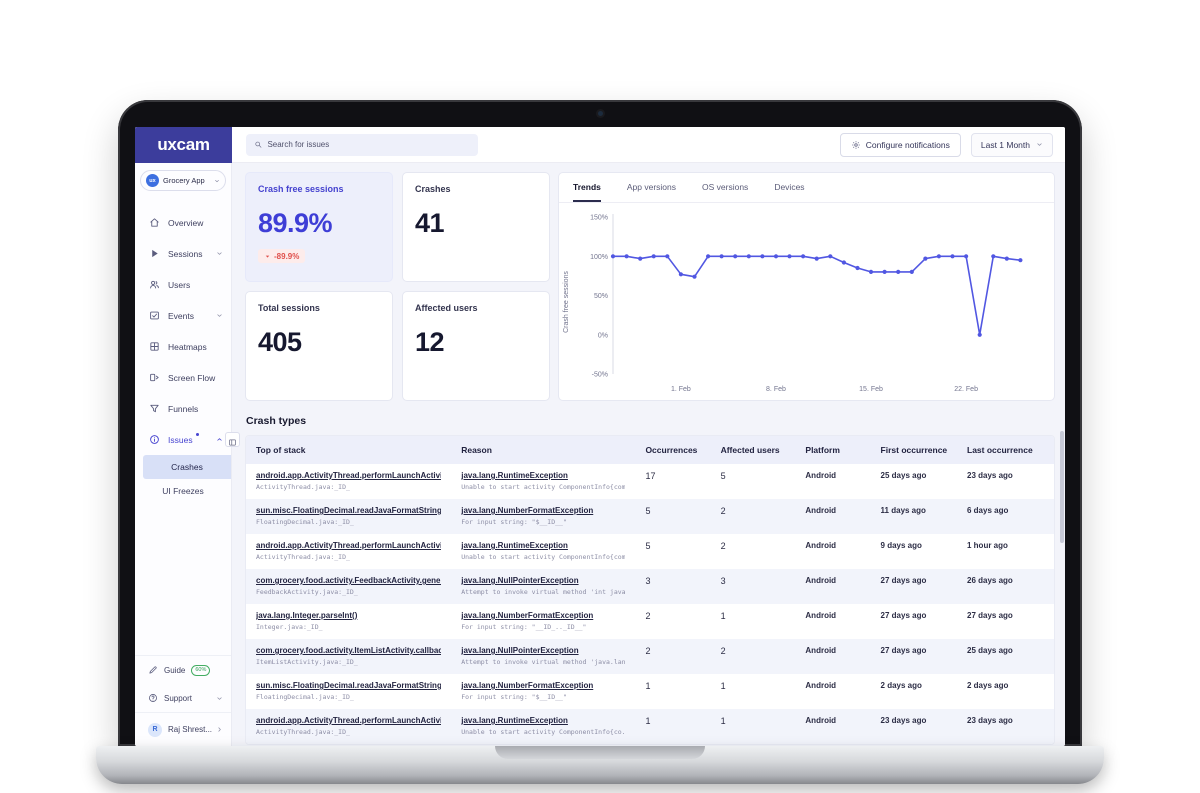  I want to click on tab-os-versions: OS versions, so click(725, 186).